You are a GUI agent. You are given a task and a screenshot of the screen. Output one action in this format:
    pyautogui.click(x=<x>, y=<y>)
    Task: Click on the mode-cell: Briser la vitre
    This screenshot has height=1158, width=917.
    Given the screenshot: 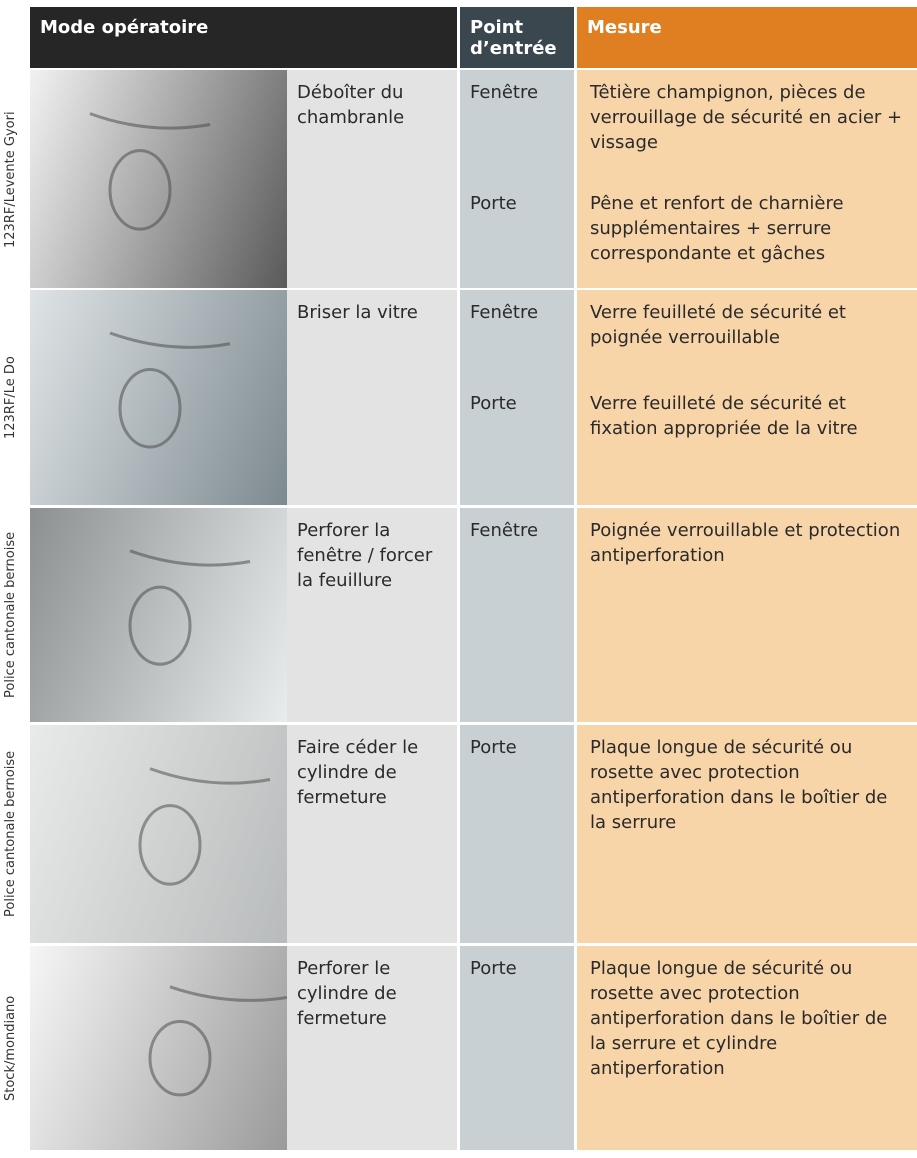 What is the action you would take?
    pyautogui.click(x=372, y=397)
    